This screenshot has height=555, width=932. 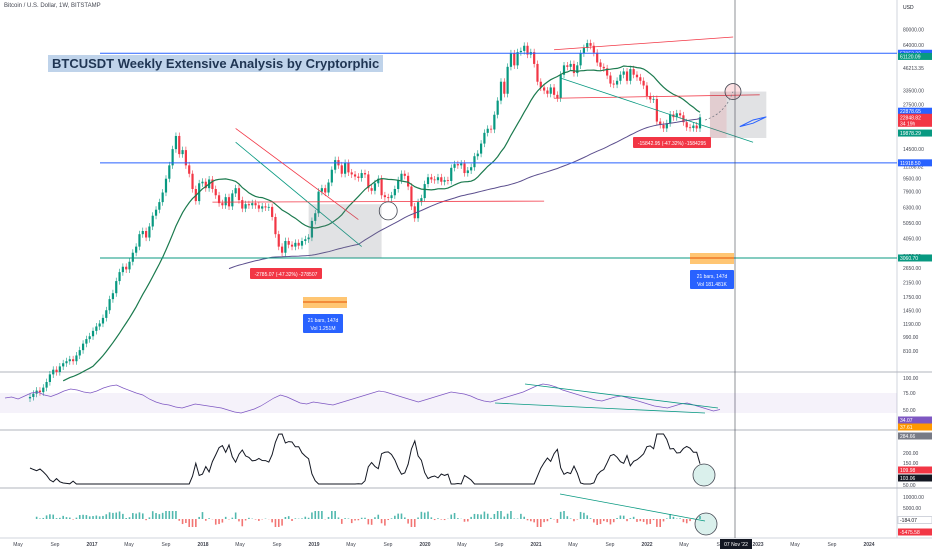 What do you see at coordinates (910, 134) in the screenshot?
I see `price-label-text: 19878.29` at bounding box center [910, 134].